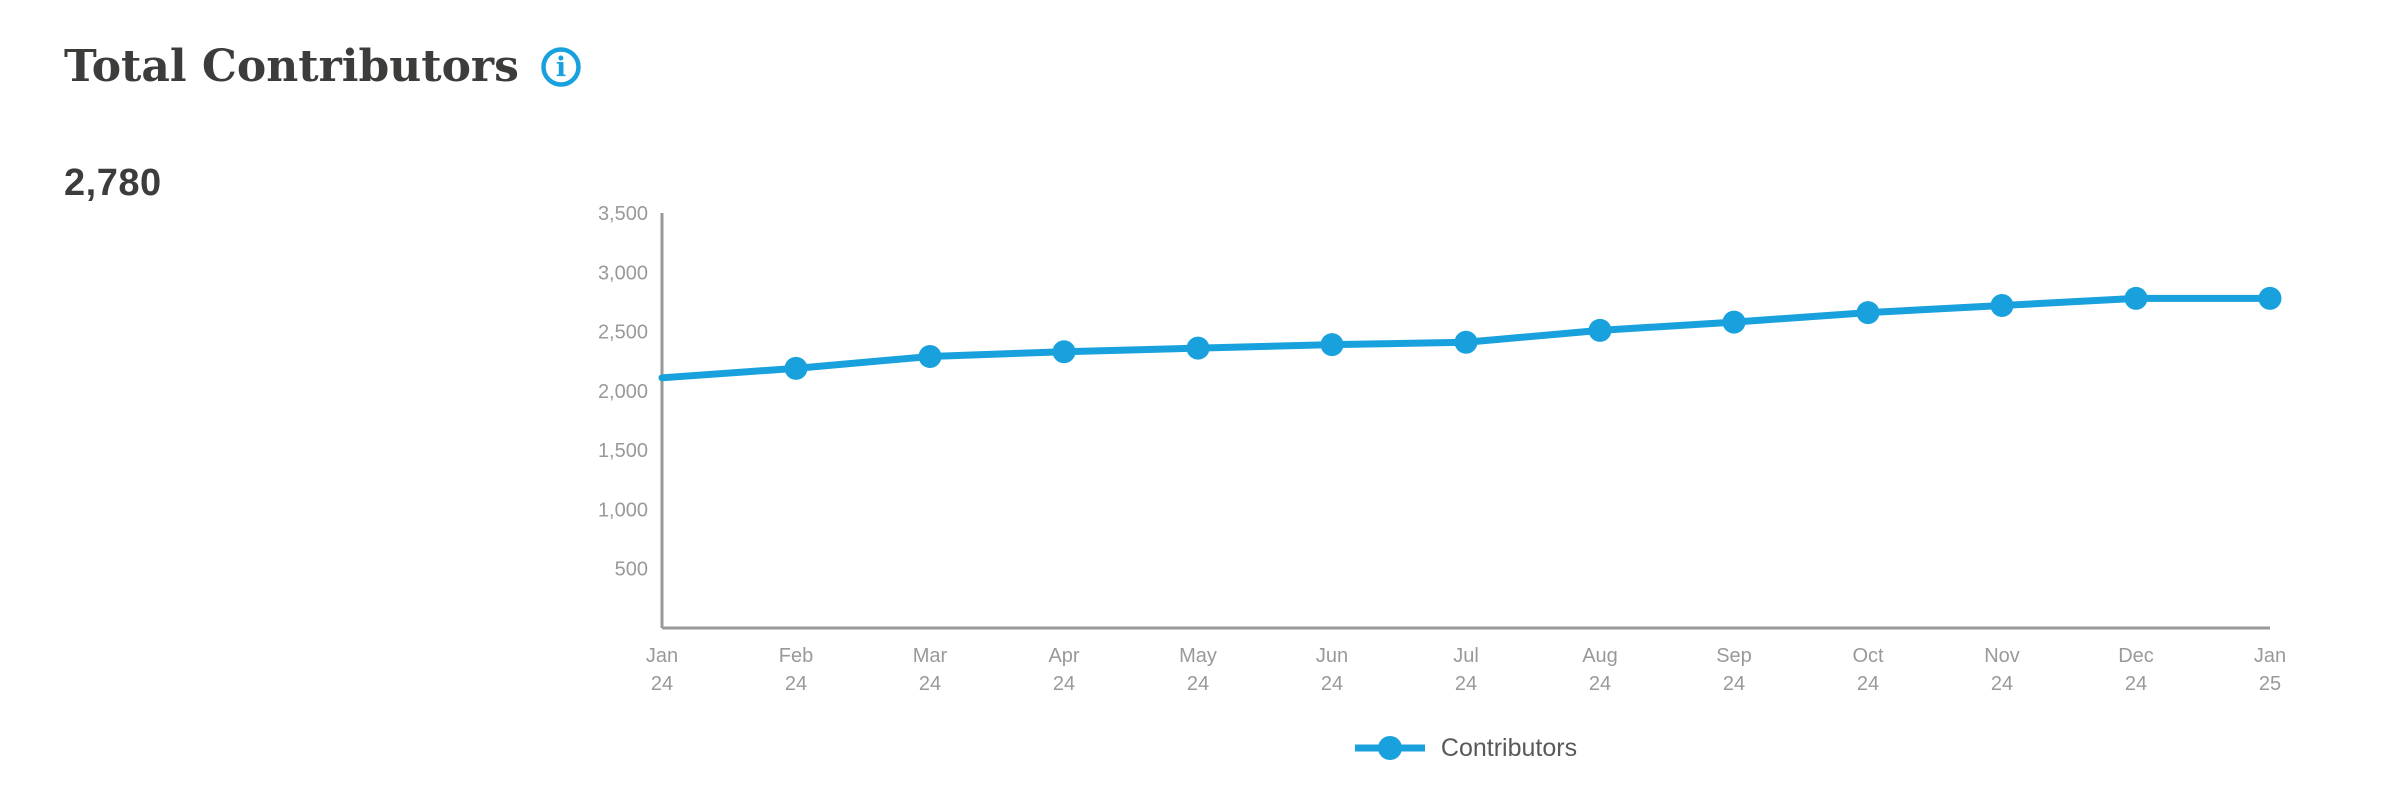 The height and width of the screenshot is (812, 2398). Describe the element at coordinates (1509, 747) in the screenshot. I see `legend-item-label: Contributors` at that location.